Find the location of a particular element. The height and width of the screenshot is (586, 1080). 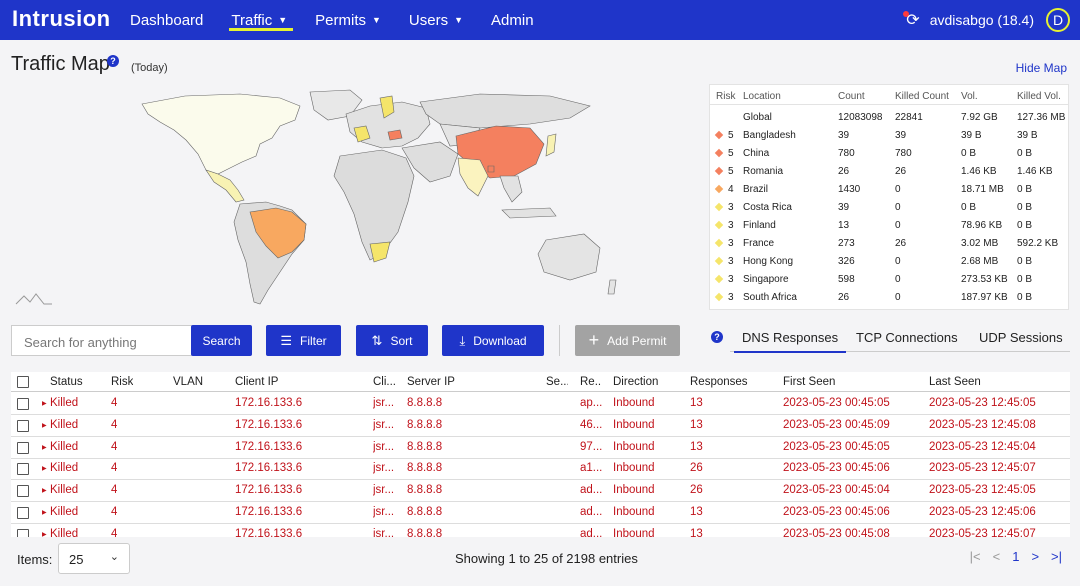

nav-dashboard: Dashboard is located at coordinates (166, 20).